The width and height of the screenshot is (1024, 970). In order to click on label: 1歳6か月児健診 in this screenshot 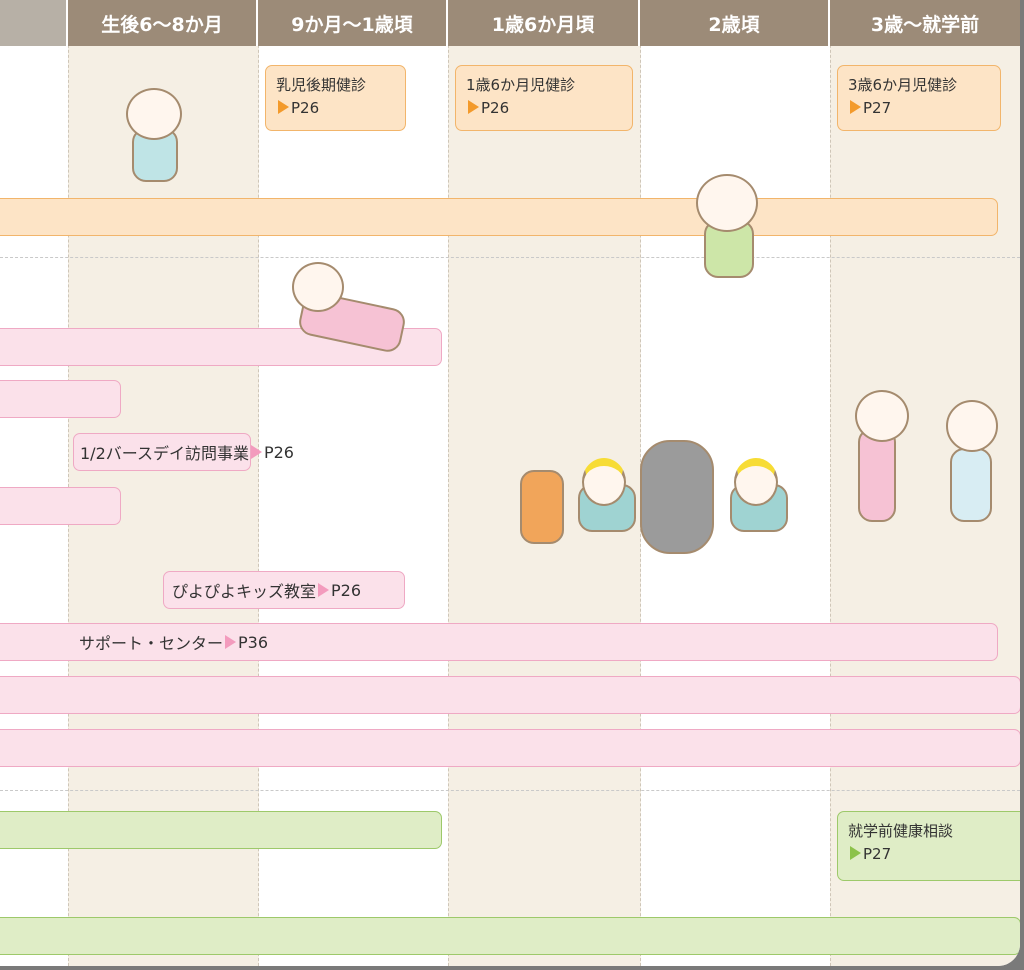, I will do `click(521, 85)`.